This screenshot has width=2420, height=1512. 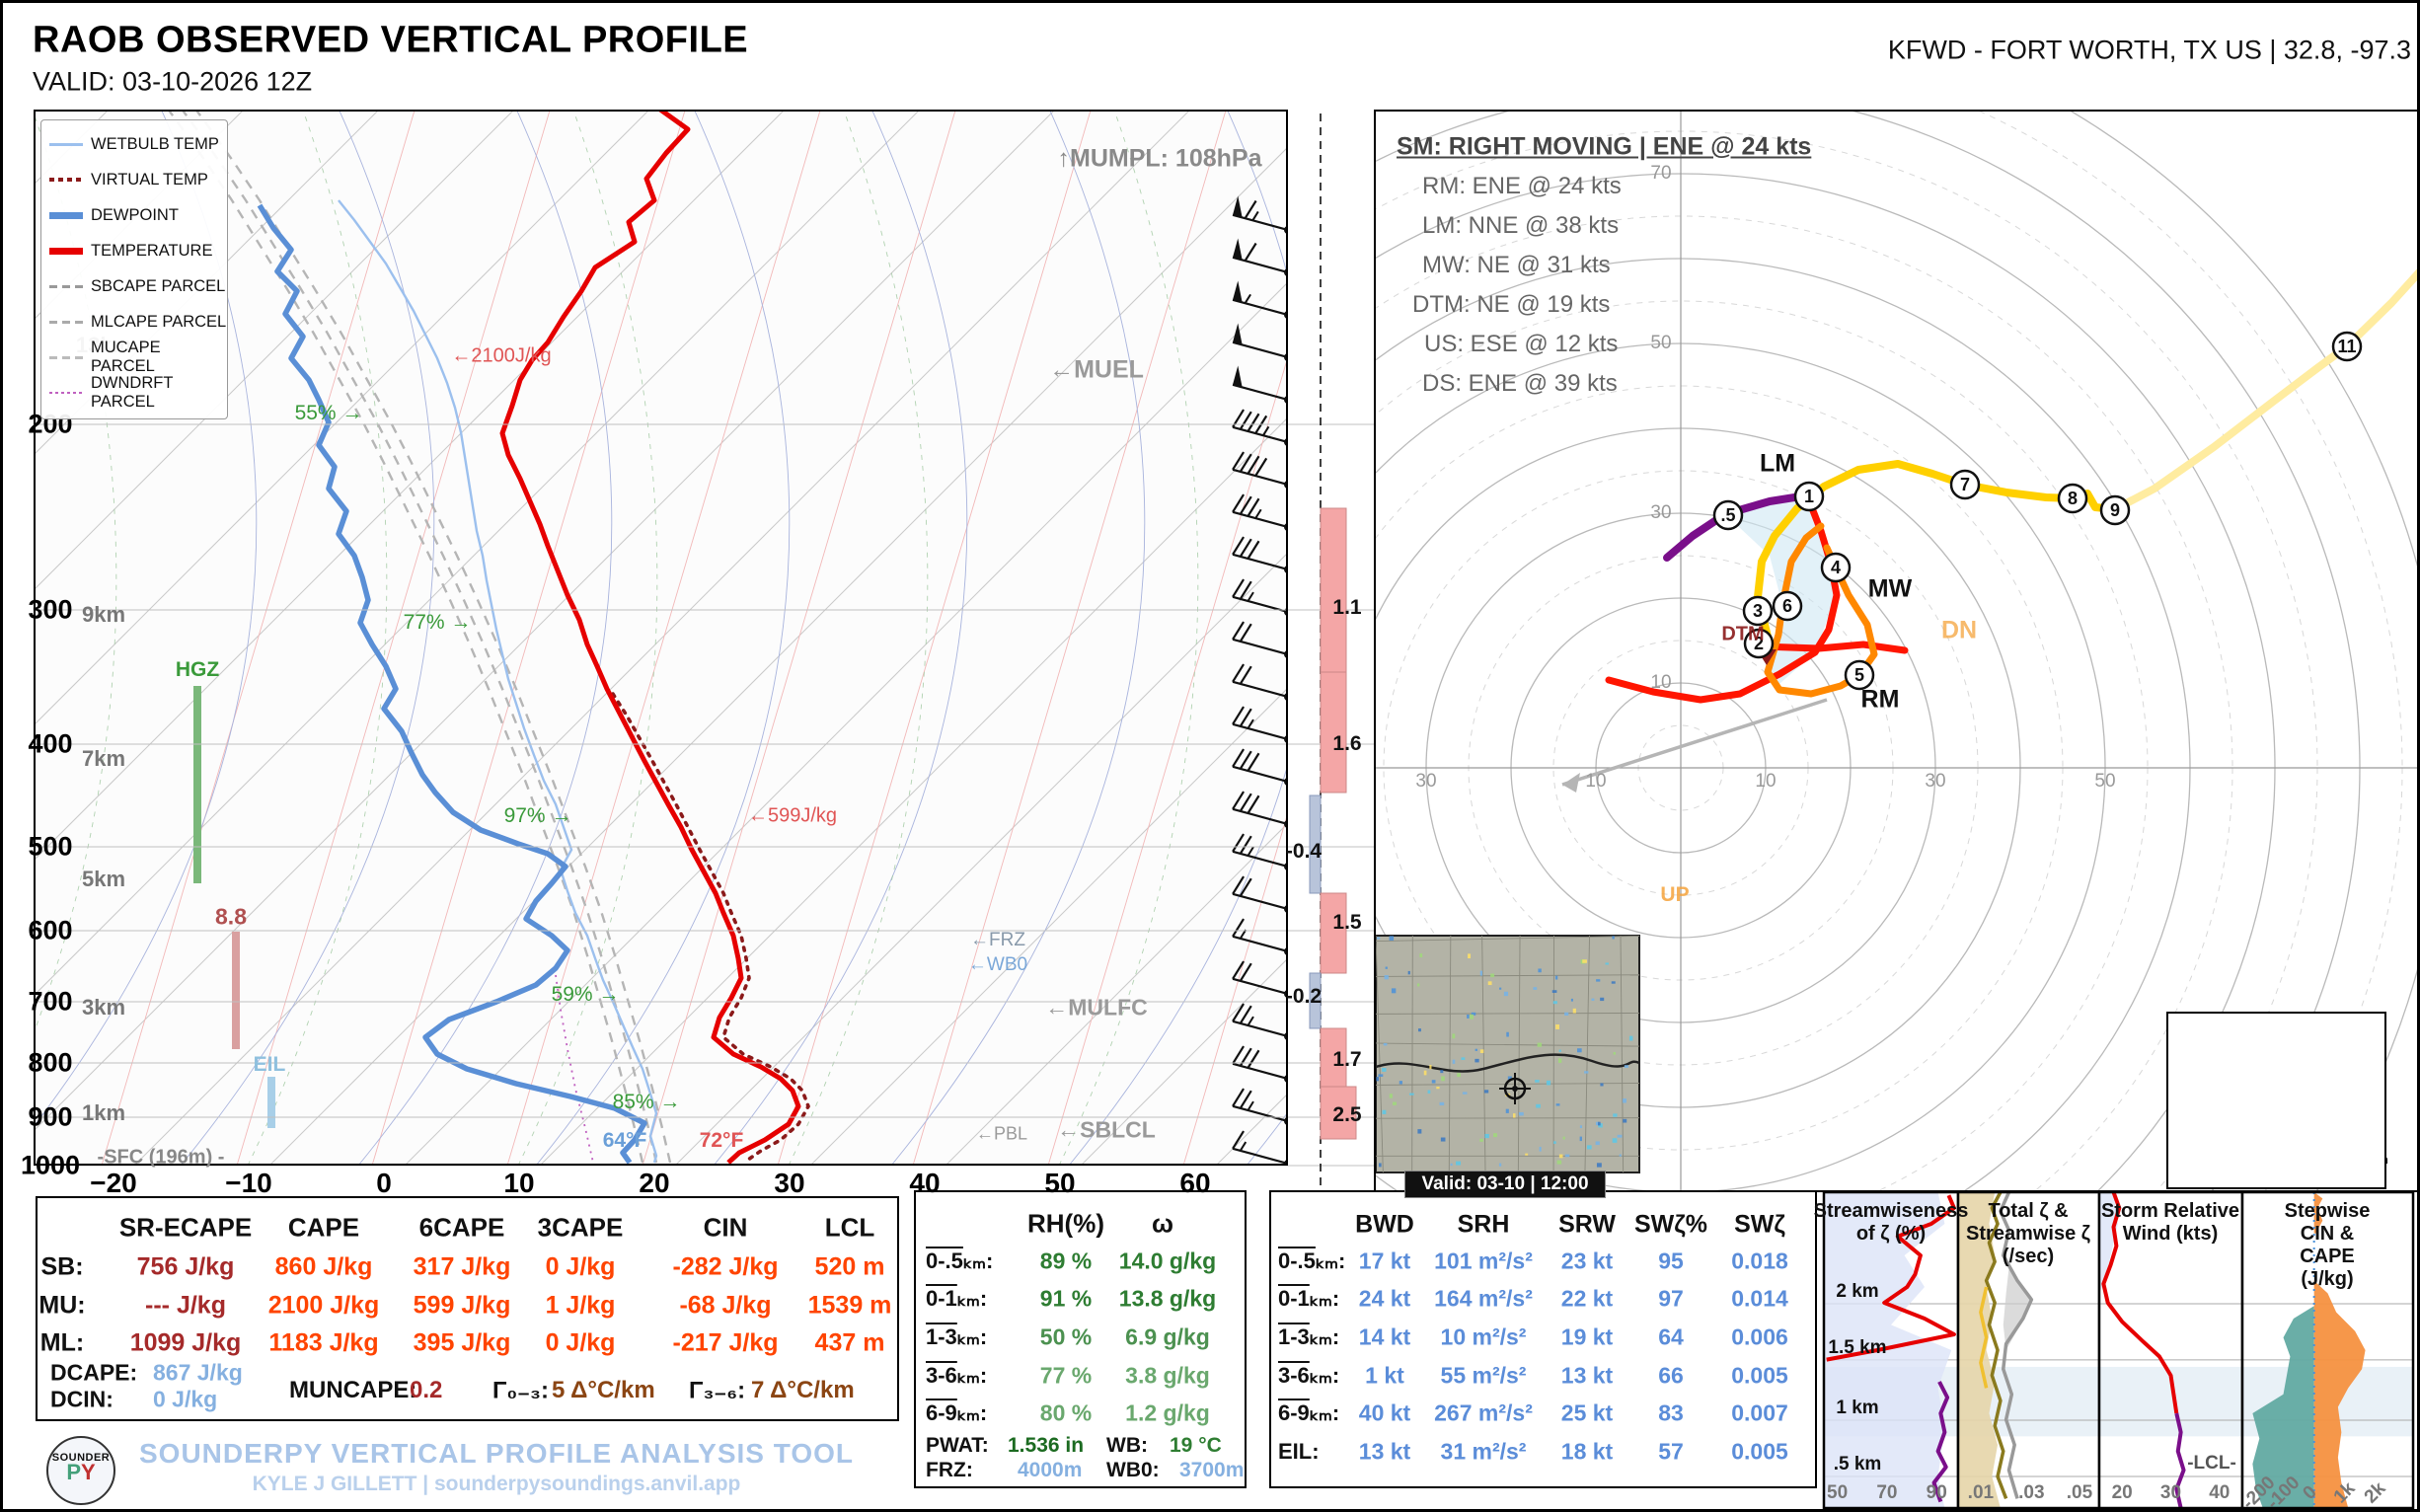 What do you see at coordinates (323, 1227) in the screenshot?
I see `thermo-header-CAPE: CAPE` at bounding box center [323, 1227].